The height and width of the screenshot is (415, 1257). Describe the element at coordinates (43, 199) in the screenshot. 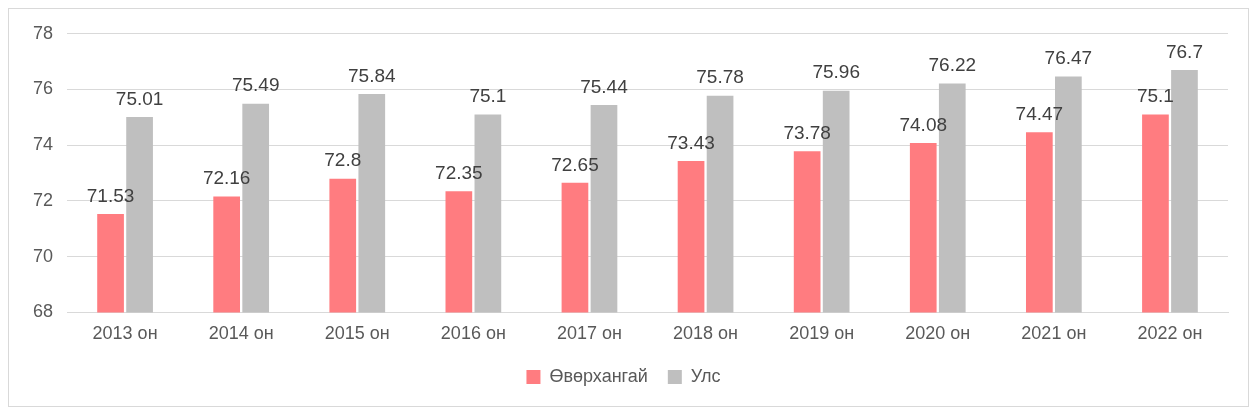

I see `y-tick-label: 72` at that location.